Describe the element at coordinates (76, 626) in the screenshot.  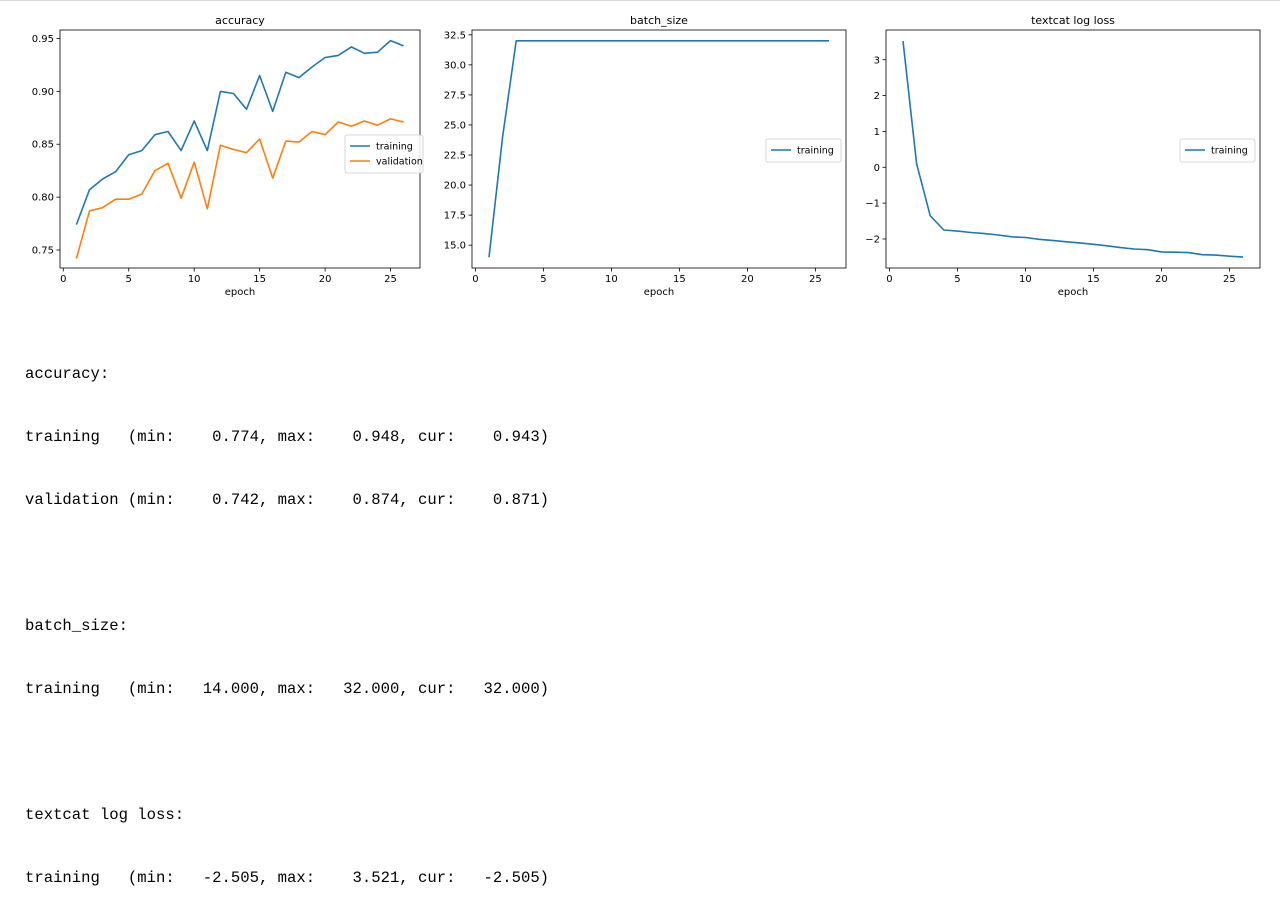
I see `batch-size-header: batch_size:` at that location.